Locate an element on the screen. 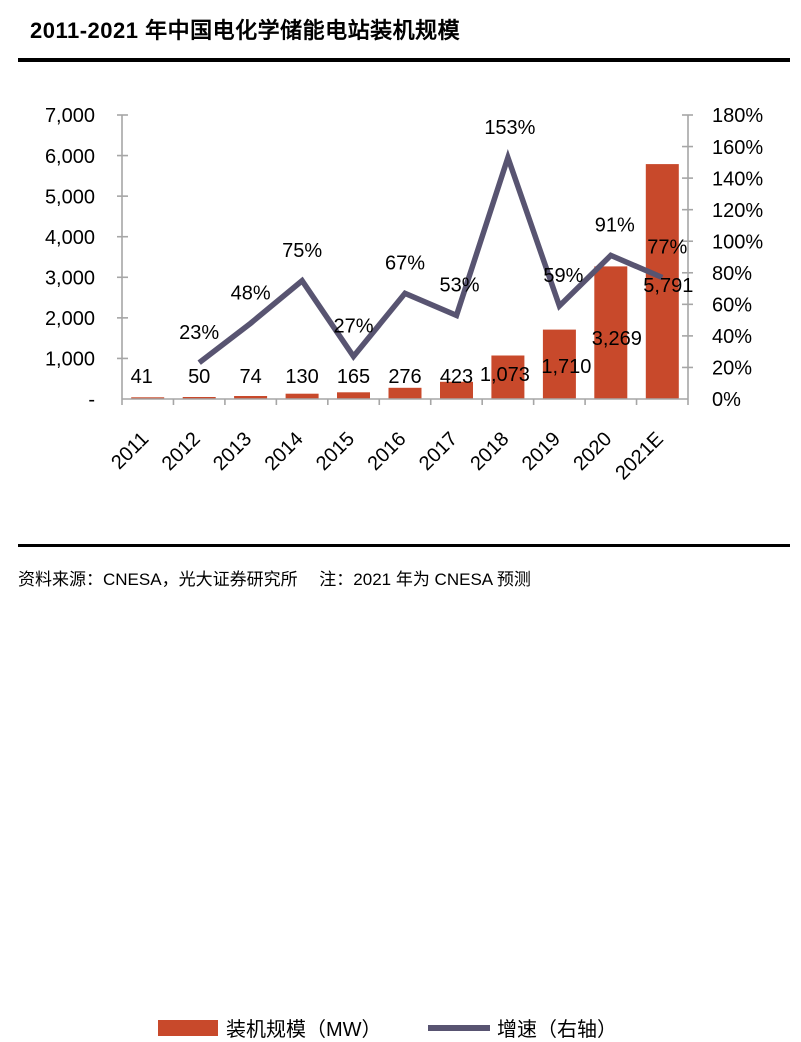 The image size is (801, 1042). bar-2019 is located at coordinates (559, 364).